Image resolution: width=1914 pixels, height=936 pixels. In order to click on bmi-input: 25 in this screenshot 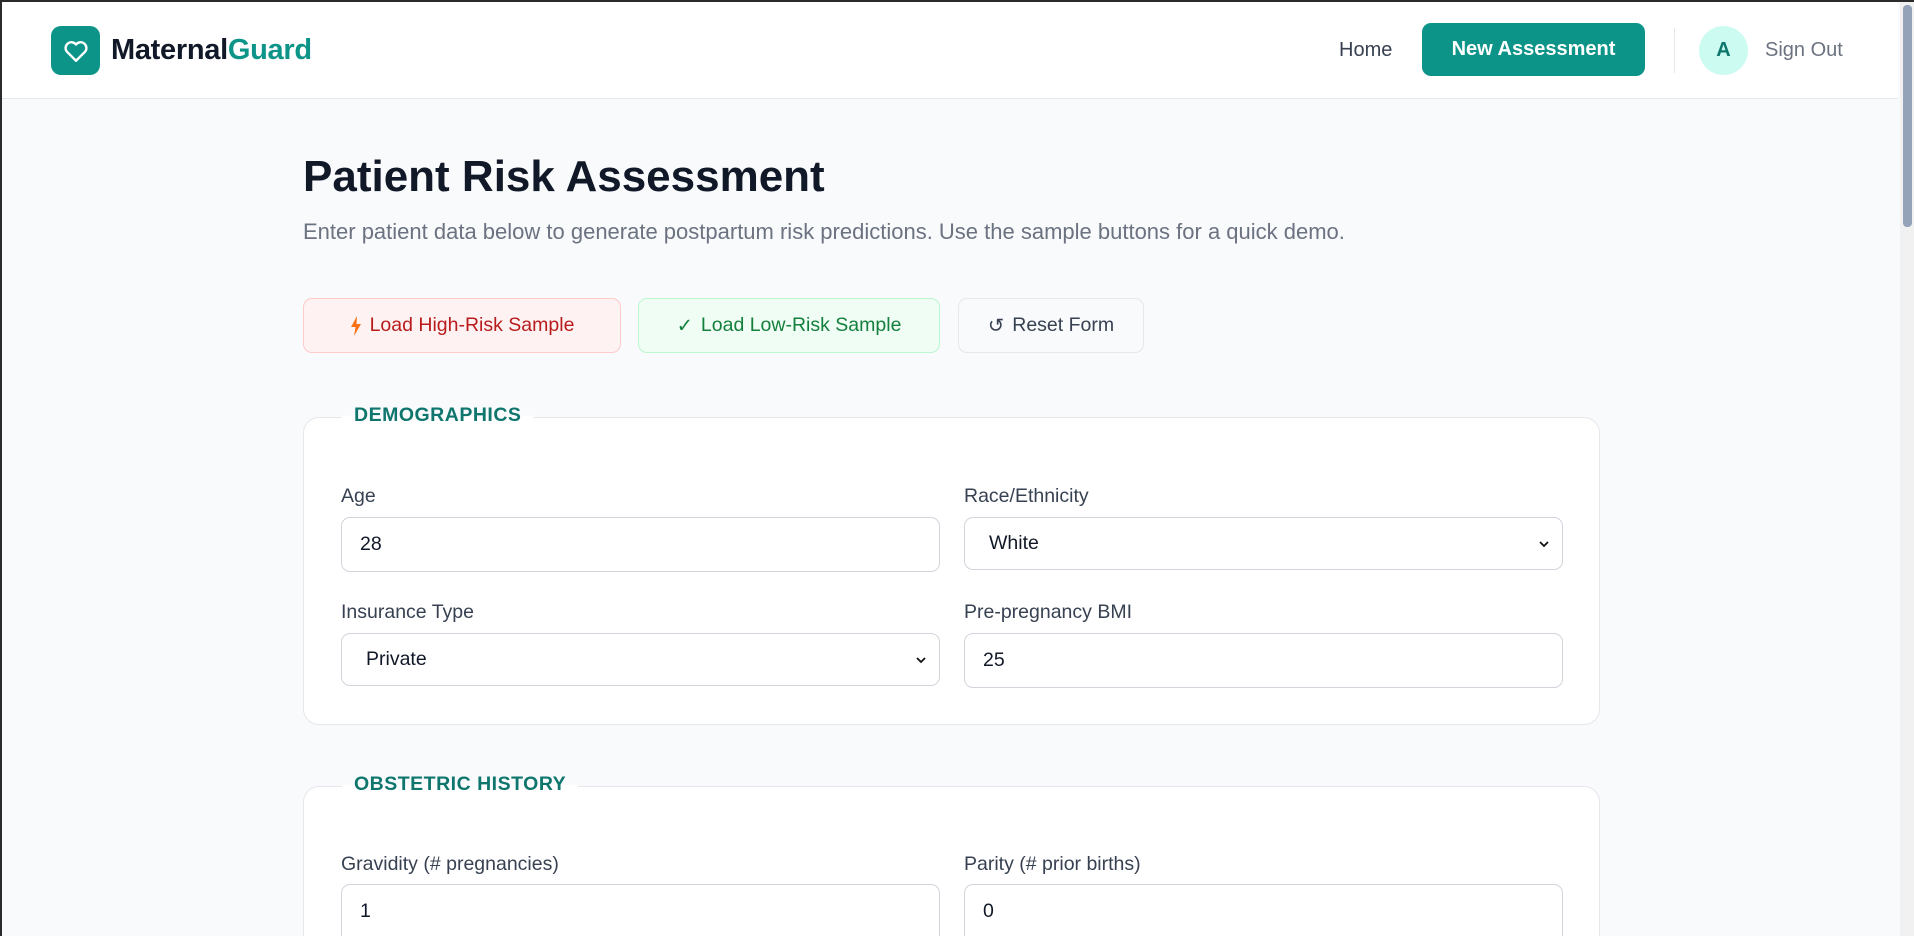, I will do `click(1263, 660)`.